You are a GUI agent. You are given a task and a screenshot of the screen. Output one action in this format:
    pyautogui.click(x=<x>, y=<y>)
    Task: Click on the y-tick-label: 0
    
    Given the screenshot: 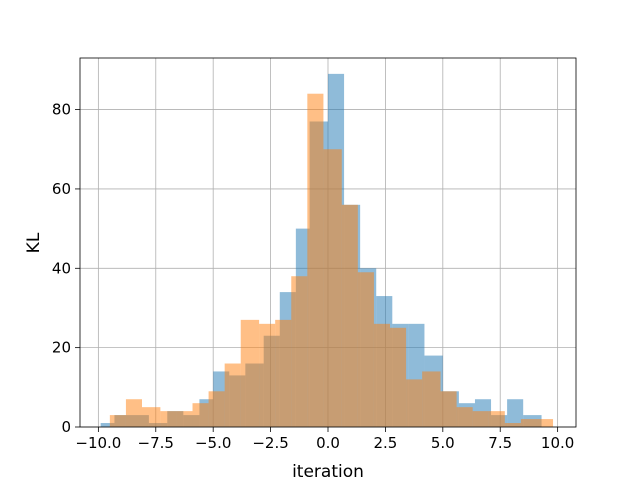 What is the action you would take?
    pyautogui.click(x=66, y=427)
    